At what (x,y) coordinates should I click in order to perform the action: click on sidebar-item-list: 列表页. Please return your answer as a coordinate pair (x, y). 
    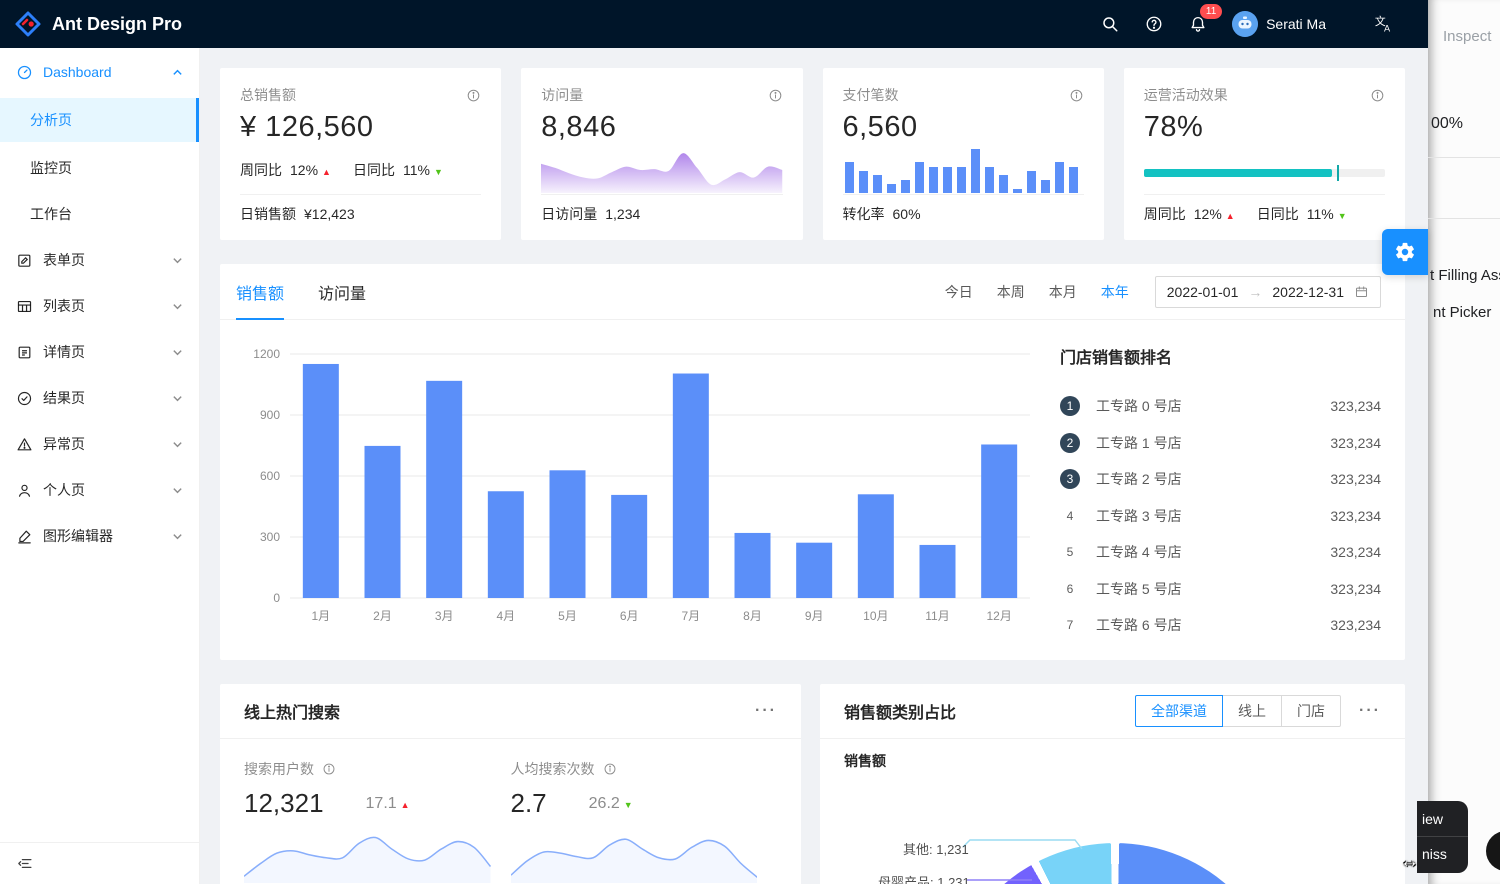
    Looking at the image, I should click on (99, 306).